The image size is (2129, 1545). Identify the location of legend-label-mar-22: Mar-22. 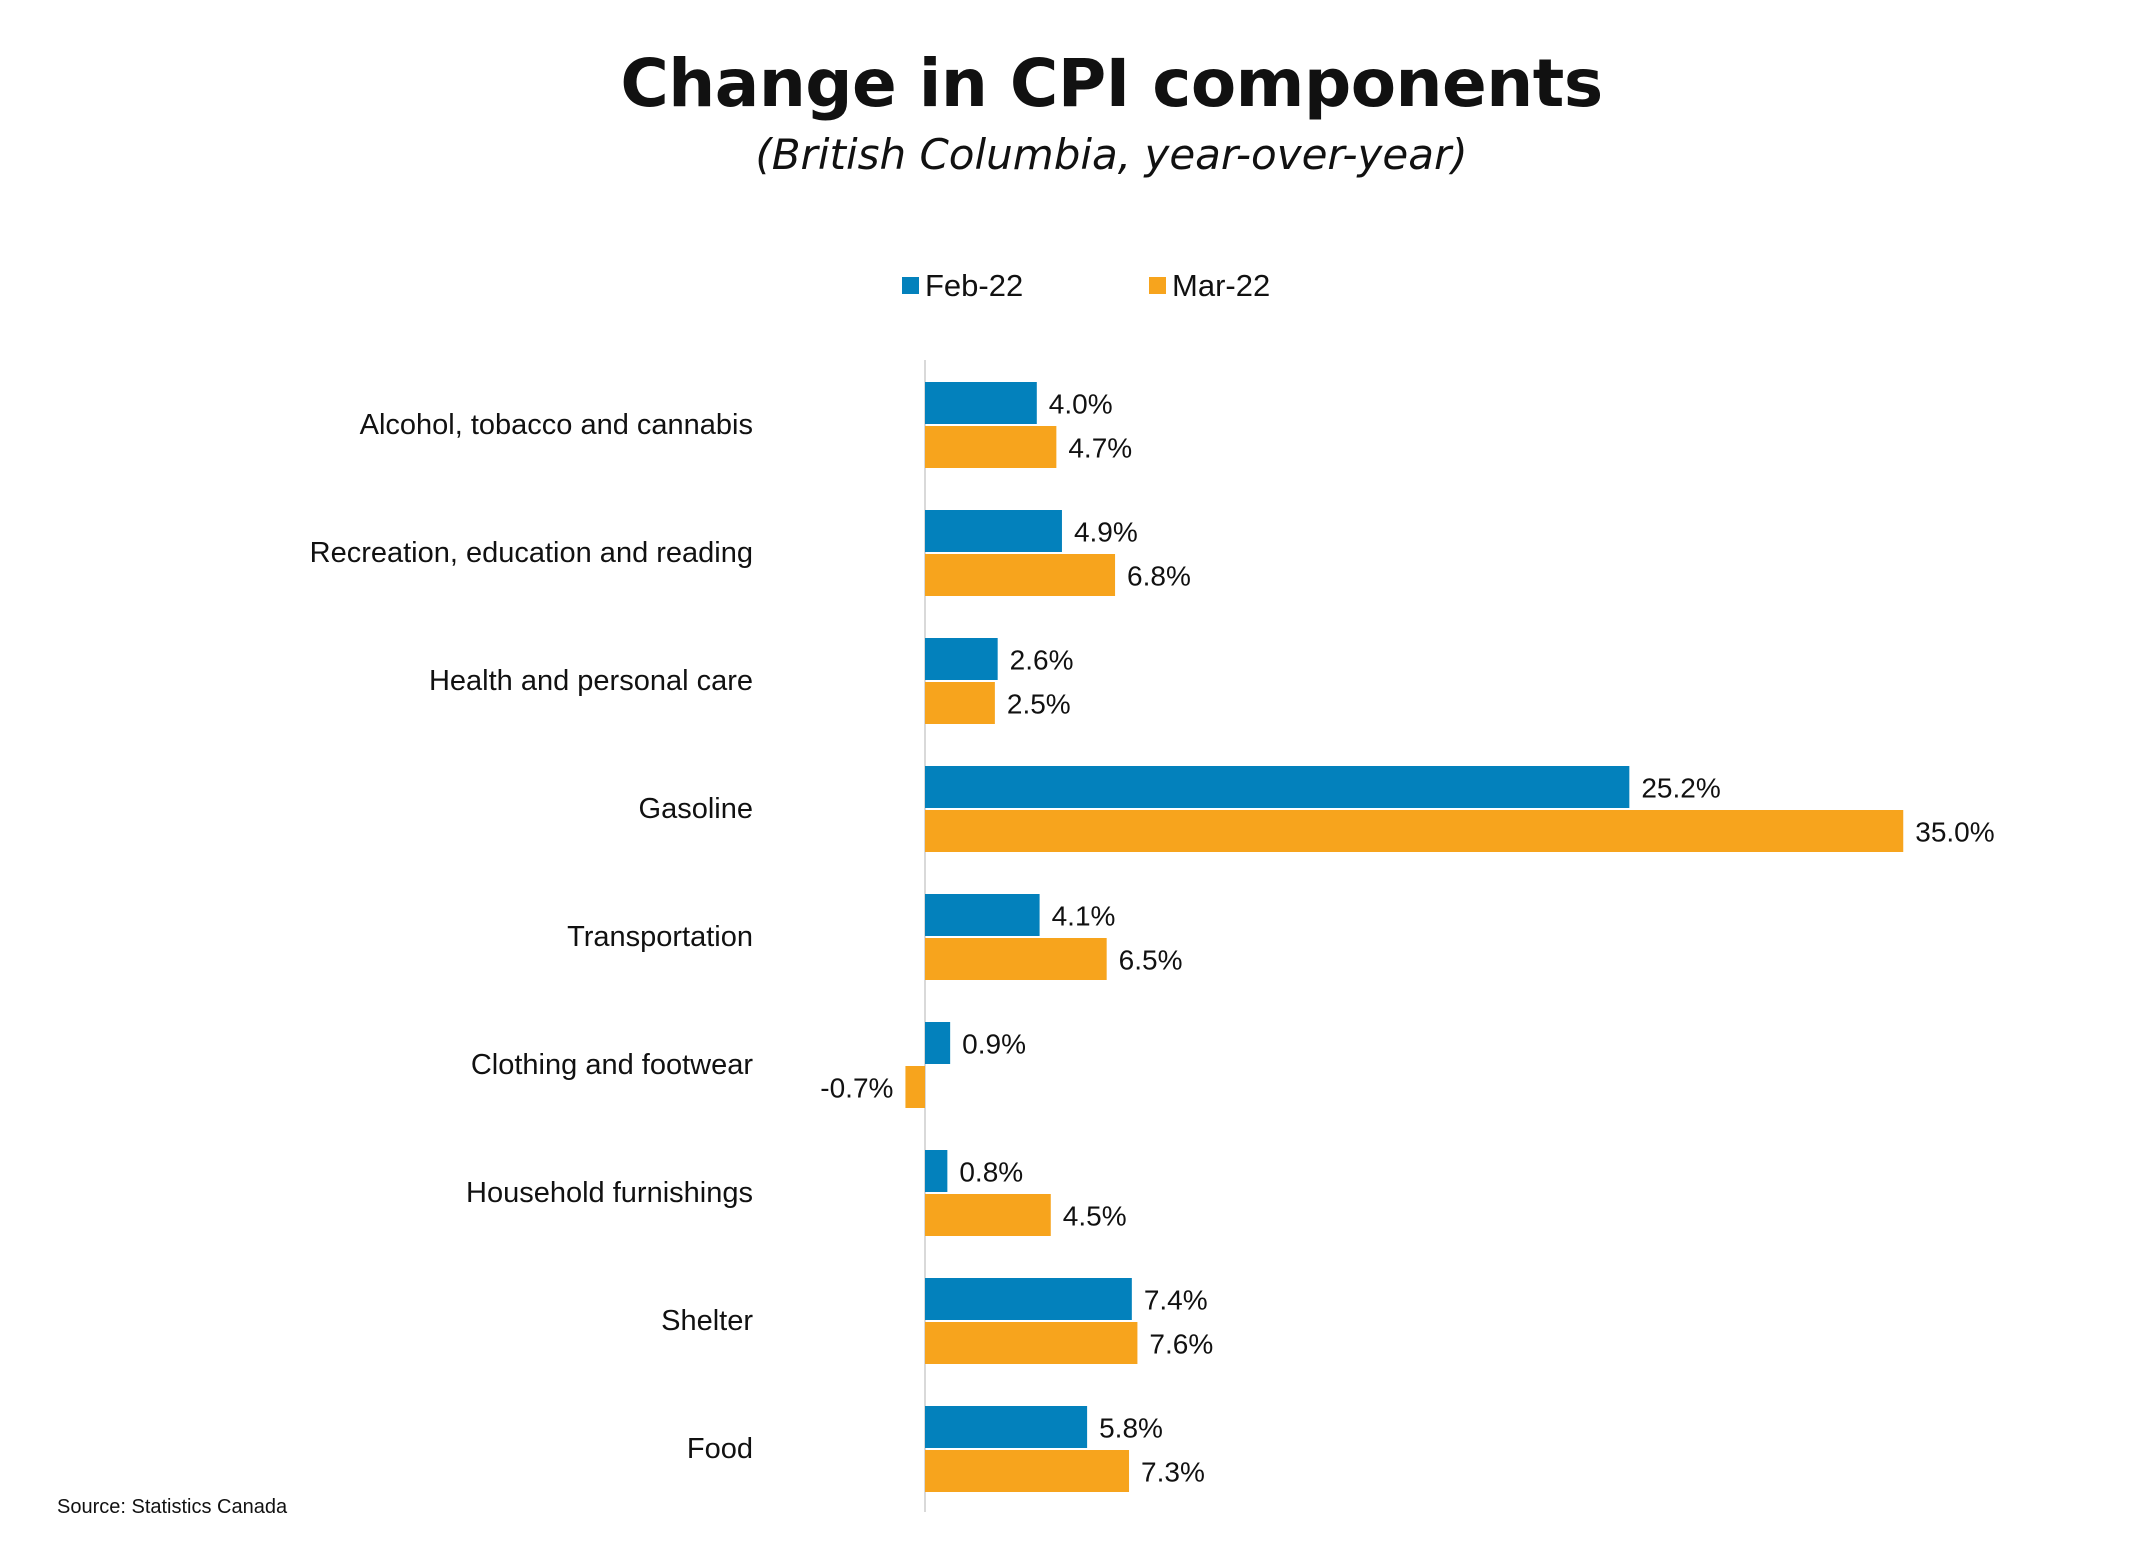
(1221, 285).